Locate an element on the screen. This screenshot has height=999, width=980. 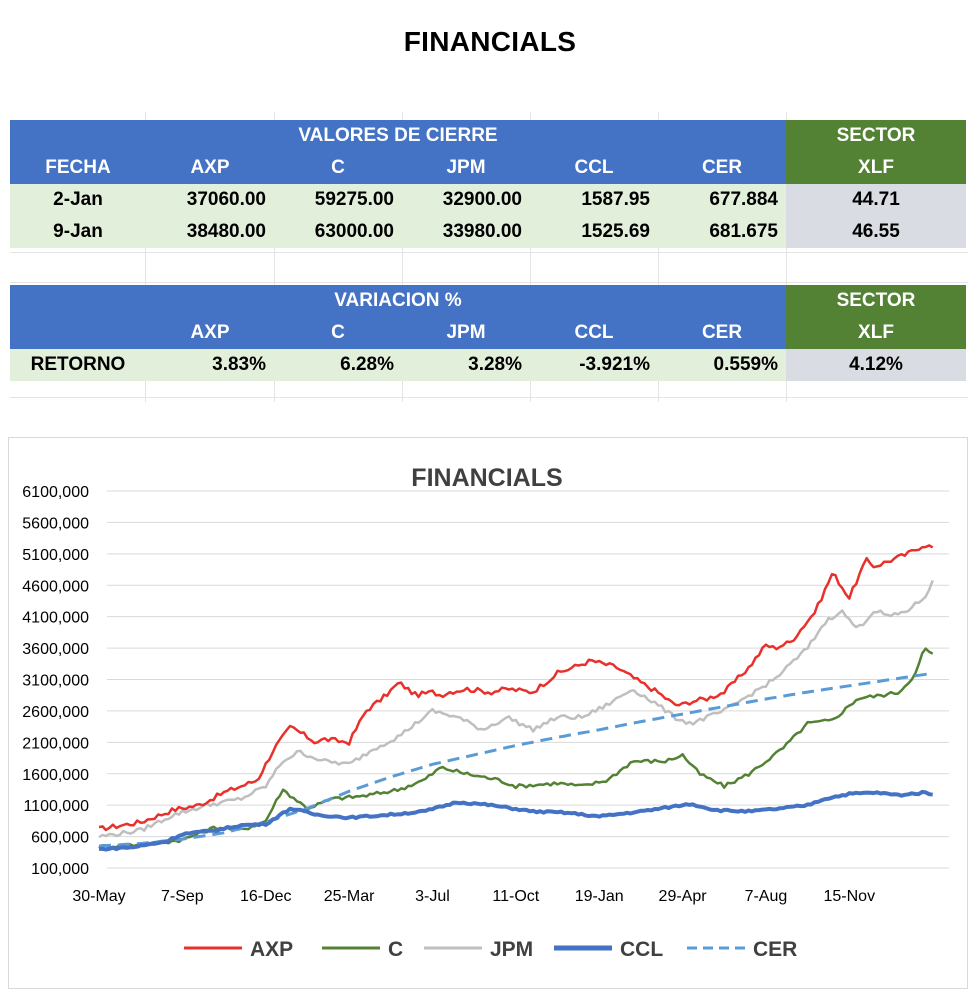
cell-ccl: -3.921% is located at coordinates (594, 365).